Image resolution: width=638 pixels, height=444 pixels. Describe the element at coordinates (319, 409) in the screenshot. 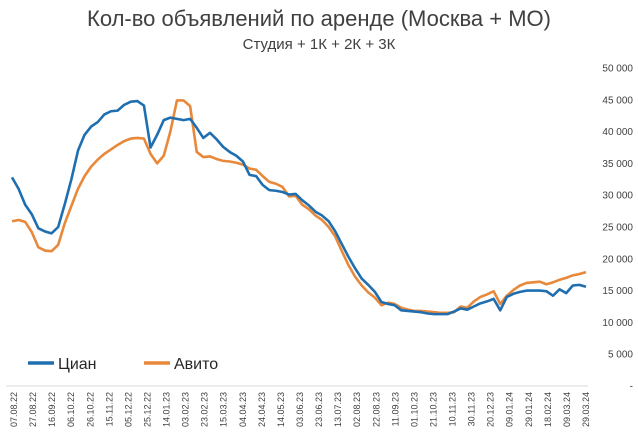

I see `x-tick-label: 23.06.23` at that location.